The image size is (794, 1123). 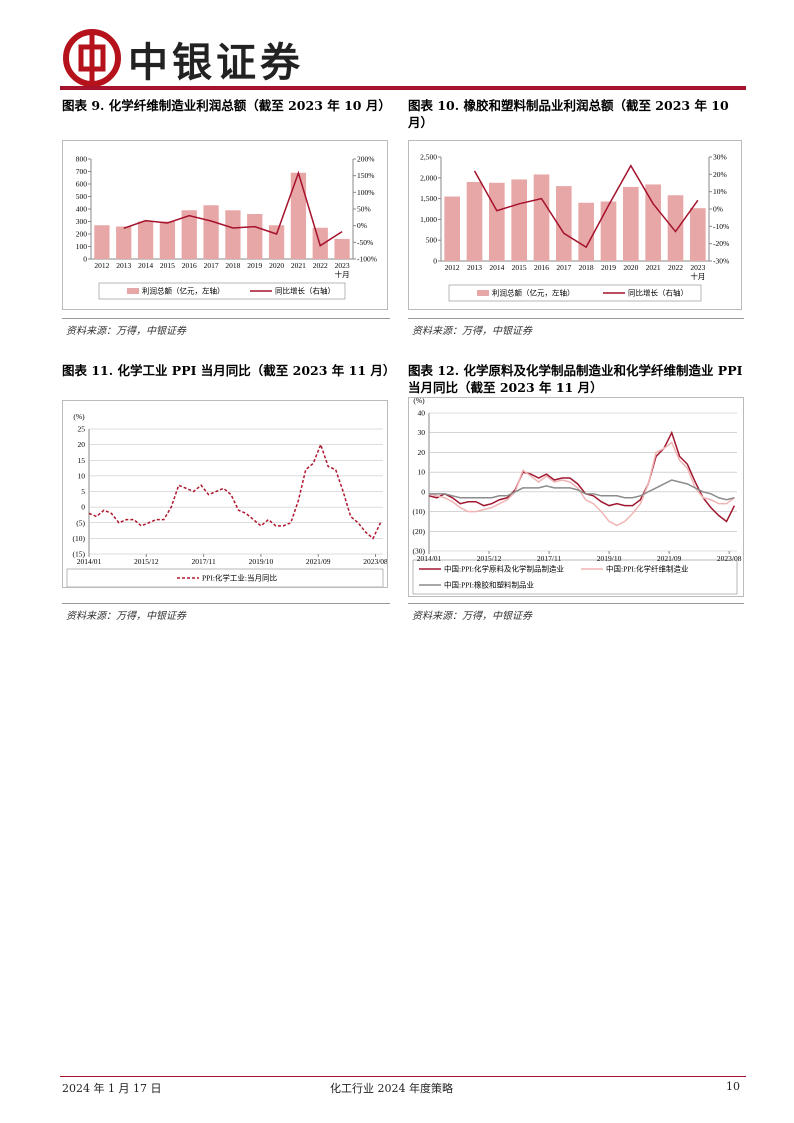 I want to click on page-number: 10, so click(x=733, y=1086).